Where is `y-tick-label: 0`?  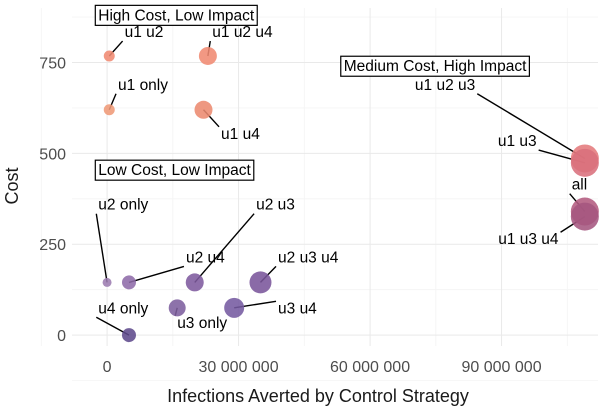 y-tick-label: 0 is located at coordinates (61, 336).